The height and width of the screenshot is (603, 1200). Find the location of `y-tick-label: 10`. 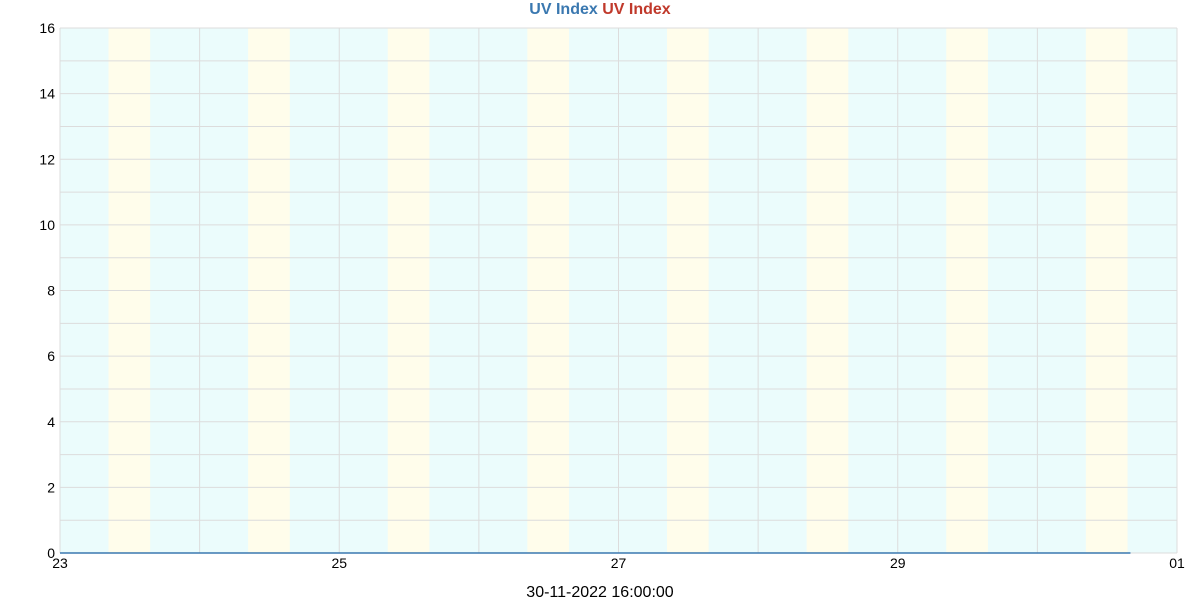

y-tick-label: 10 is located at coordinates (47, 225).